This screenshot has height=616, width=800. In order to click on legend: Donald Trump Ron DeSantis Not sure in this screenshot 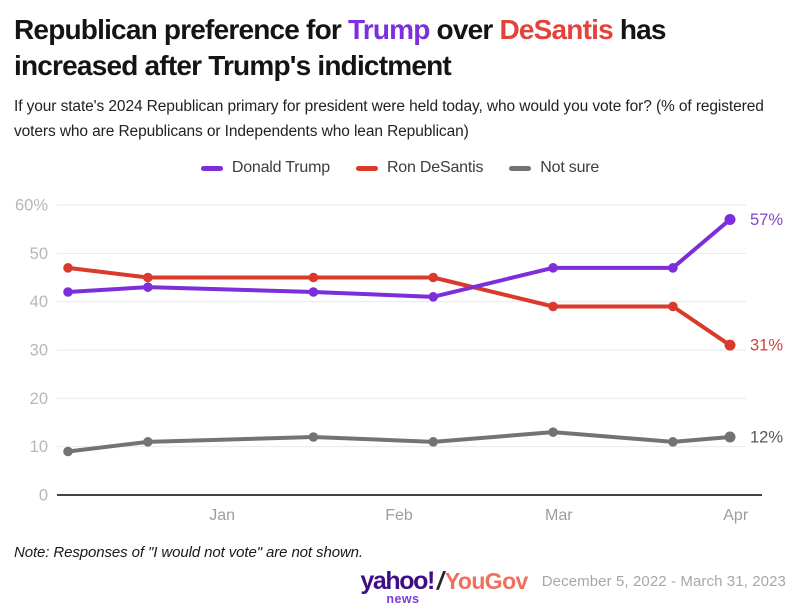, I will do `click(400, 168)`.